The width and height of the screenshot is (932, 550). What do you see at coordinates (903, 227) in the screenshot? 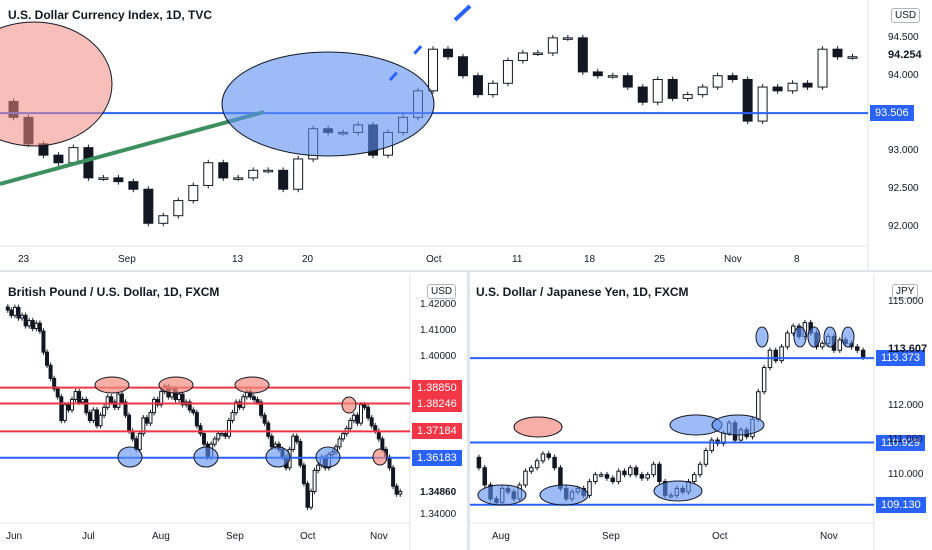
I see `y-tick-label: 92.000` at bounding box center [903, 227].